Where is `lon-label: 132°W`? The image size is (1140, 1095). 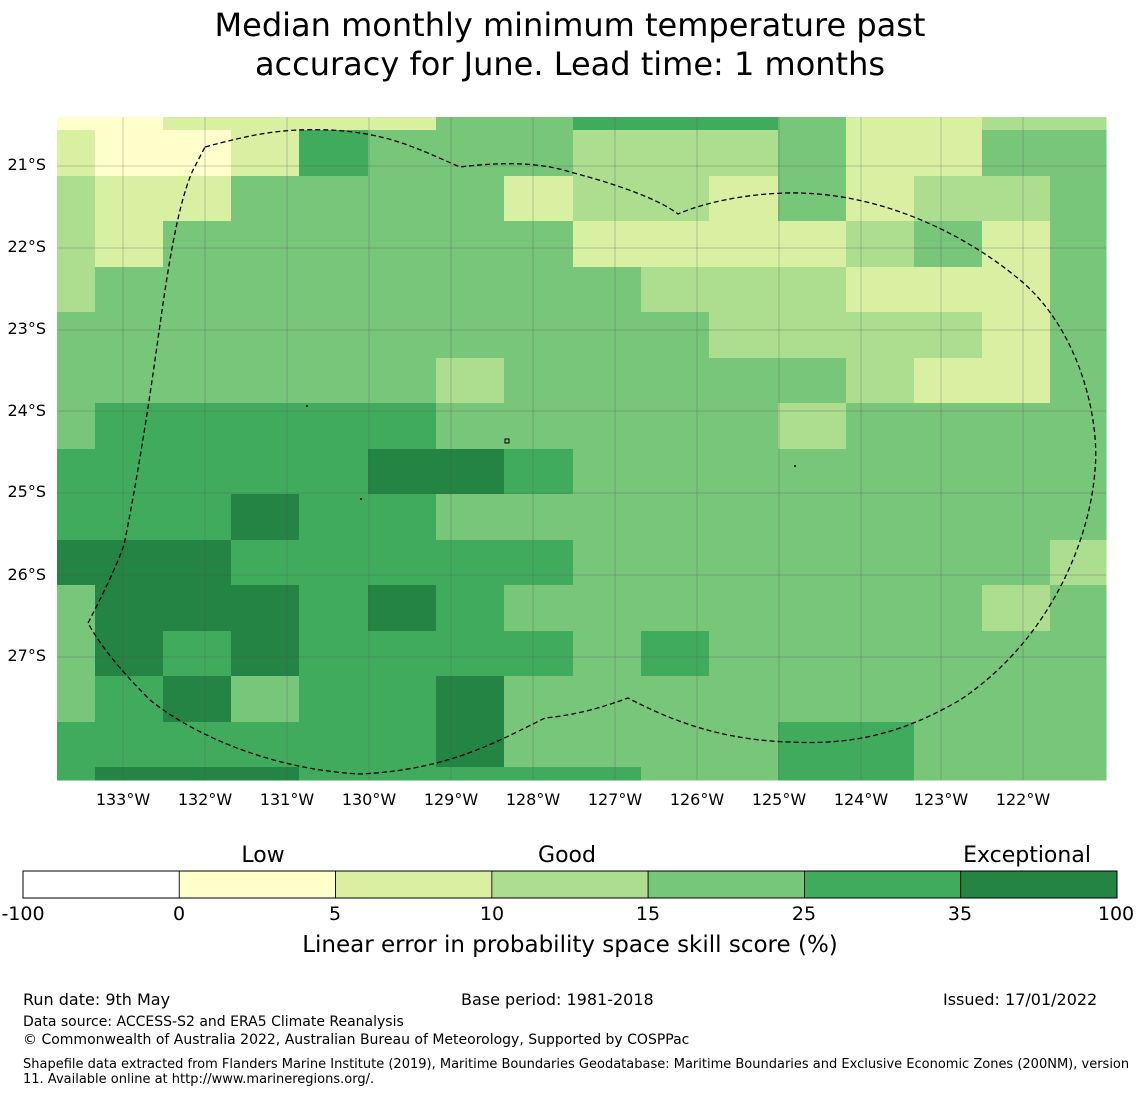
lon-label: 132°W is located at coordinates (205, 799).